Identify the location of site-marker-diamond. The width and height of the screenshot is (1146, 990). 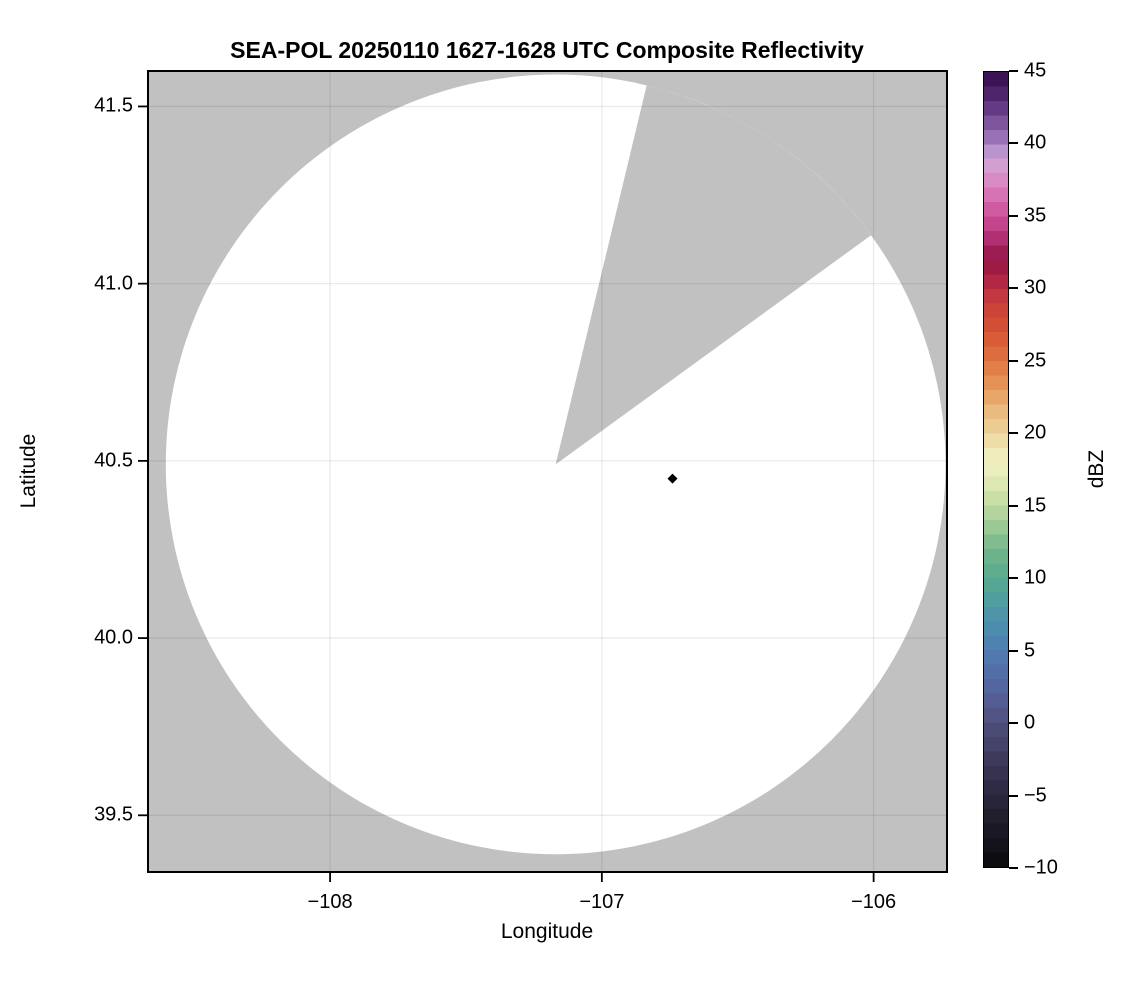
(672, 478).